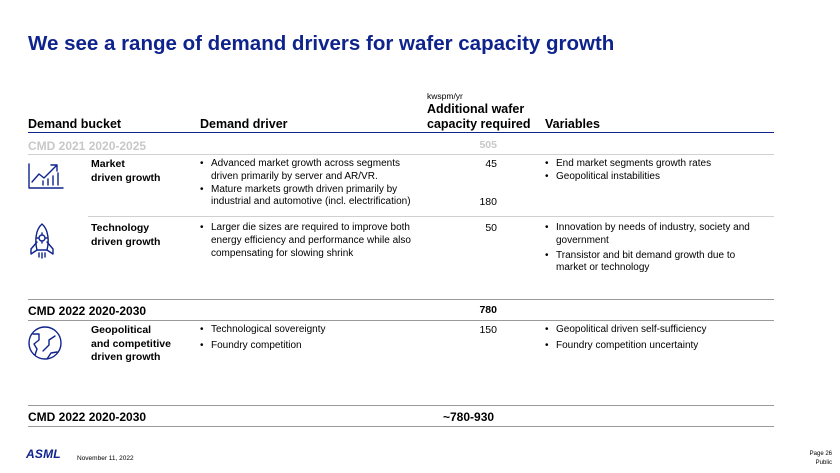 The height and width of the screenshot is (473, 840). Describe the element at coordinates (401, 320) in the screenshot. I see `cmd2022a-bottom-rule` at that location.